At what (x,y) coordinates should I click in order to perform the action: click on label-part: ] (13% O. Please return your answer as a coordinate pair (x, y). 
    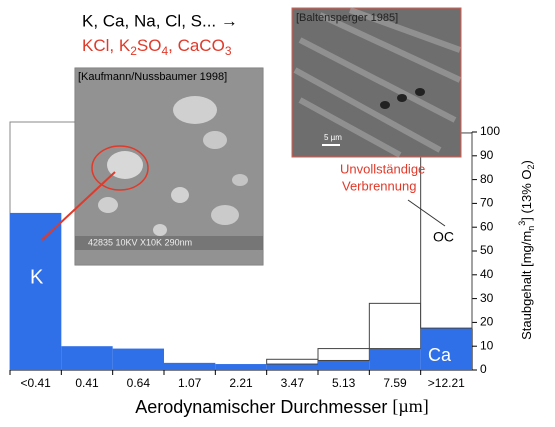
    Looking at the image, I should click on (526, 194).